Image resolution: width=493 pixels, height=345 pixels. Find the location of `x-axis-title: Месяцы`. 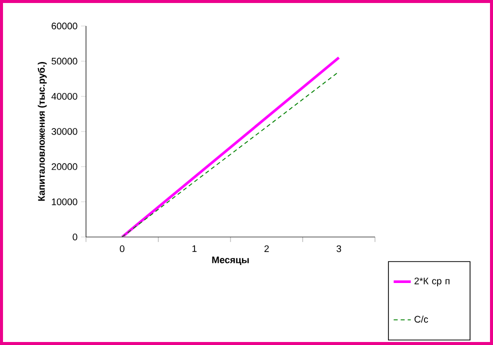

x-axis-title: Месяцы is located at coordinates (230, 261).